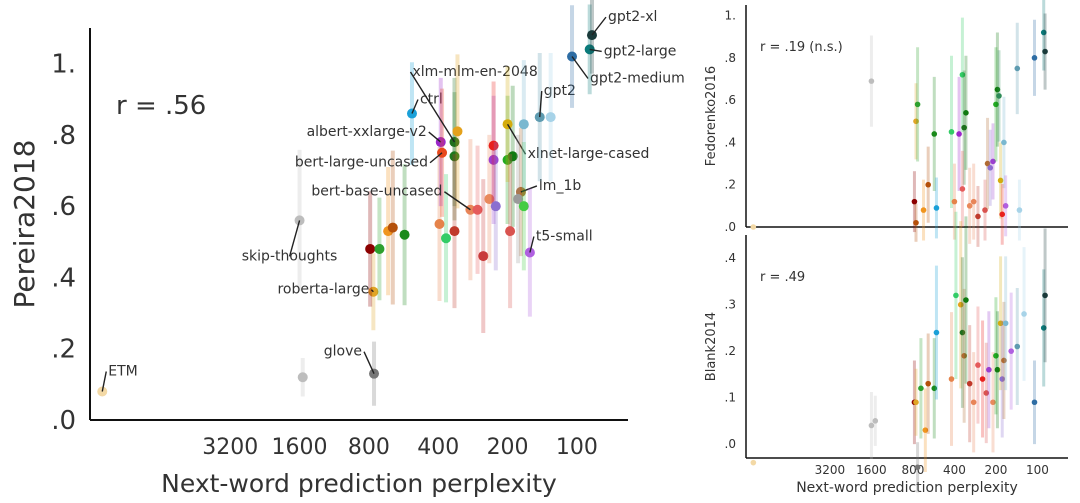  Describe the element at coordinates (632, 17) in the screenshot. I see `main-point-label: gpt2-xl` at that location.